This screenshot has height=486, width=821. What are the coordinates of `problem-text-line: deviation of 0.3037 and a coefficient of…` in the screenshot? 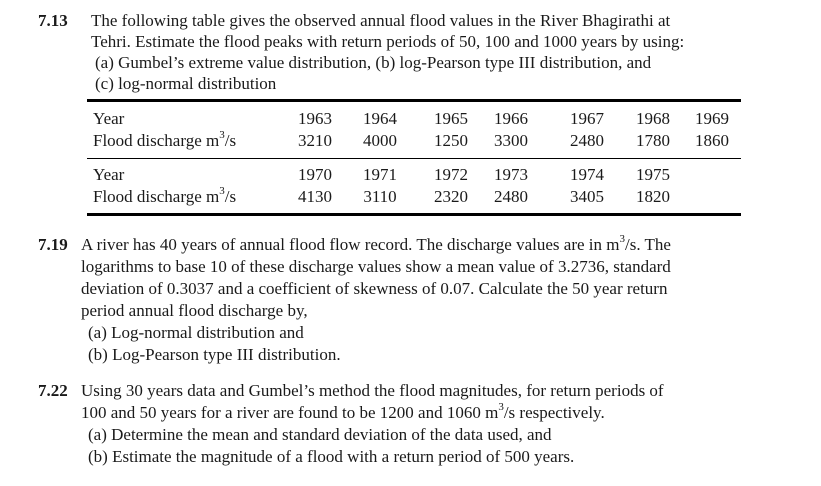 It's located at (374, 288).